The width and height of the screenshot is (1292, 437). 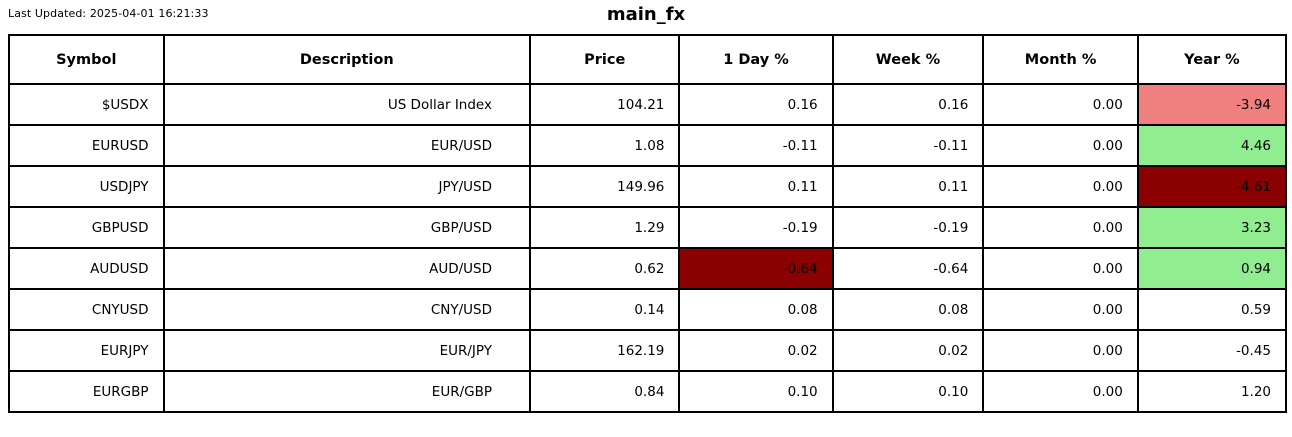 I want to click on cell-symbol: USDJPY, so click(x=86, y=186).